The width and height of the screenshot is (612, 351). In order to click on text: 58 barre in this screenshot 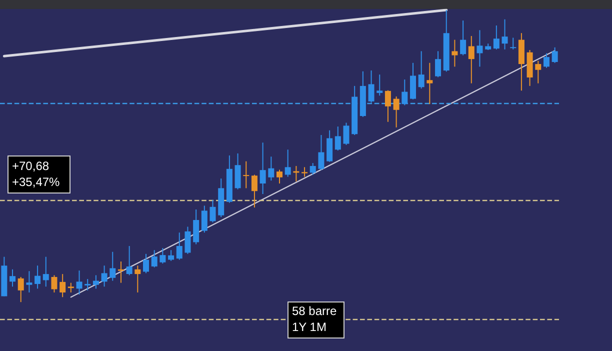, I will do `click(315, 311)`.